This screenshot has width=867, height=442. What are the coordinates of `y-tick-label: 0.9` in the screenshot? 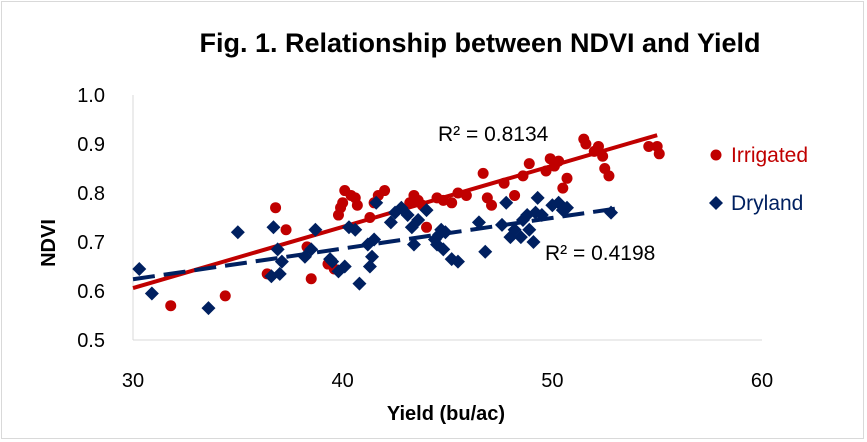 It's located at (91, 145).